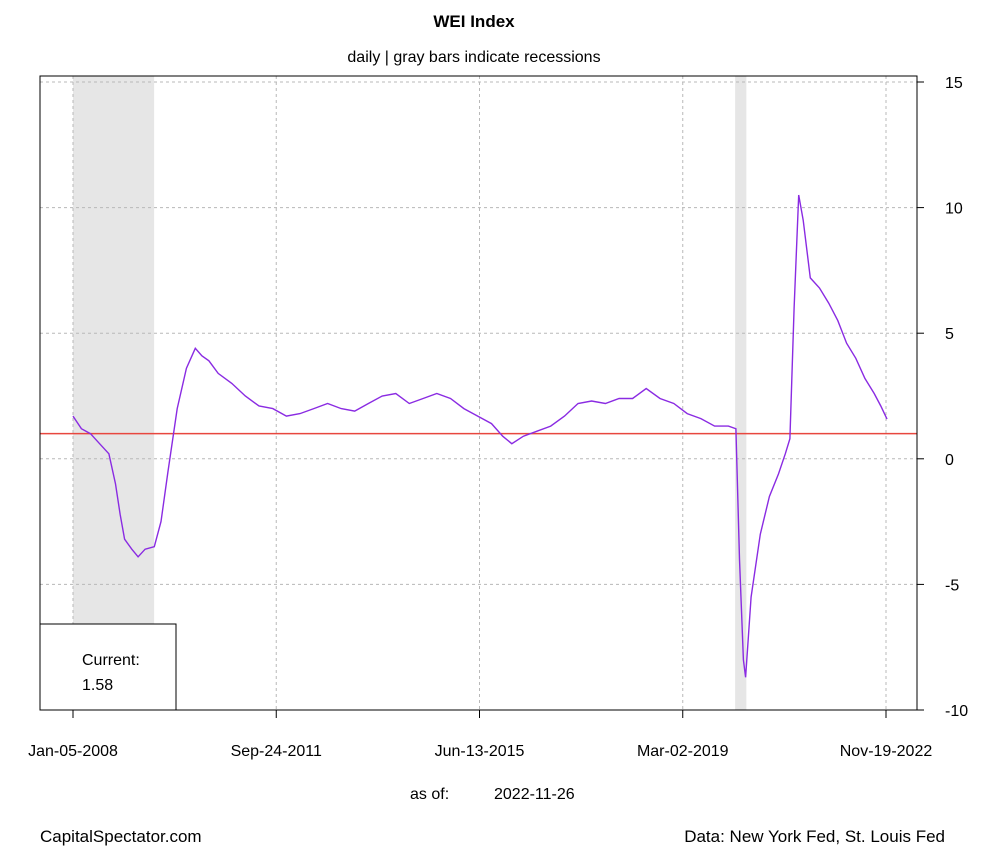  What do you see at coordinates (954, 209) in the screenshot?
I see `y-tick-label-2: 10` at bounding box center [954, 209].